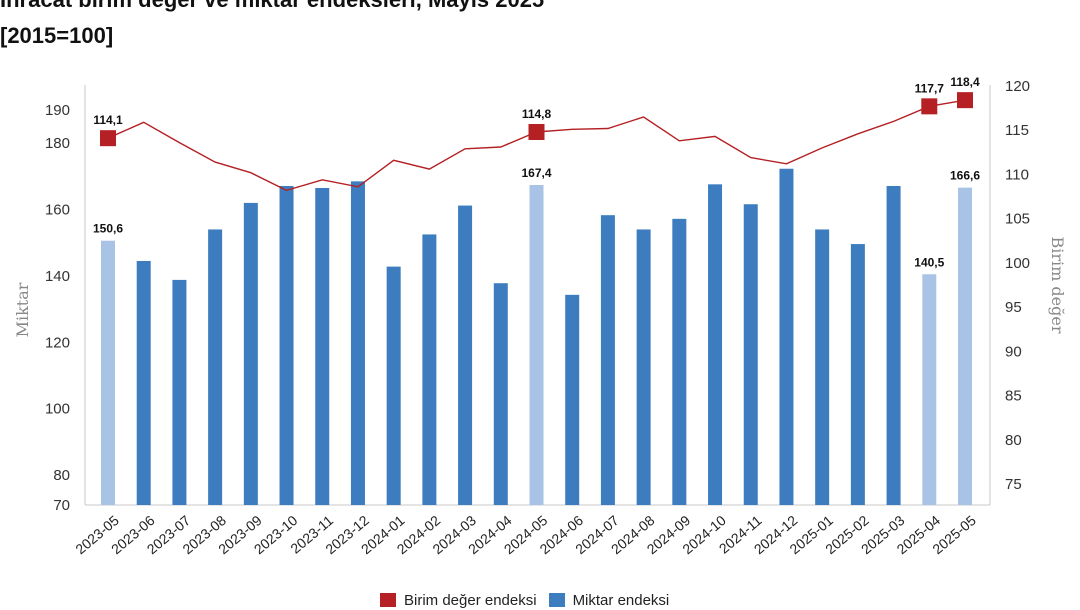 The width and height of the screenshot is (1080, 610). What do you see at coordinates (57, 143) in the screenshot?
I see `y-tick-label-180: 180` at bounding box center [57, 143].